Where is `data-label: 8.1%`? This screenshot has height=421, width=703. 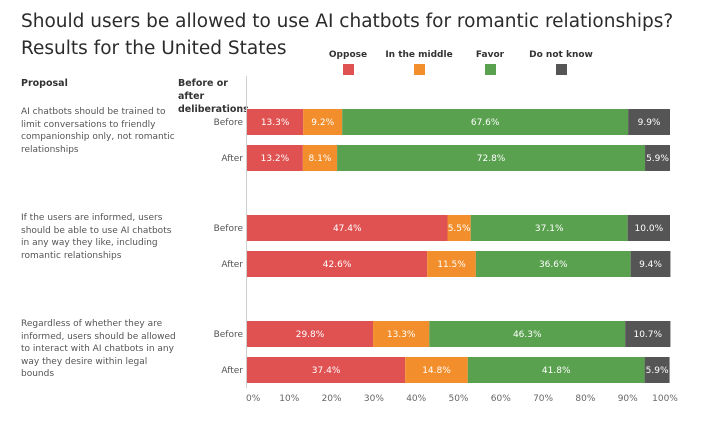 data-label: 8.1% is located at coordinates (320, 159).